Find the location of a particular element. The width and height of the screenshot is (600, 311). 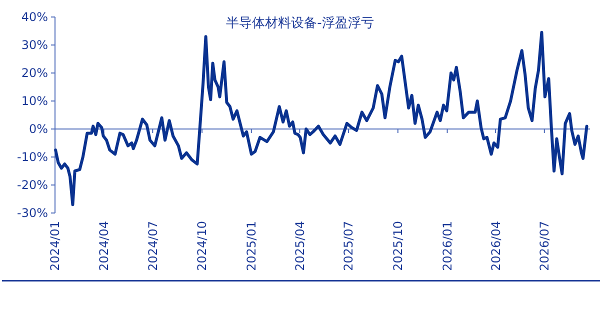

y-tick-label: 0% is located at coordinates (38, 129).